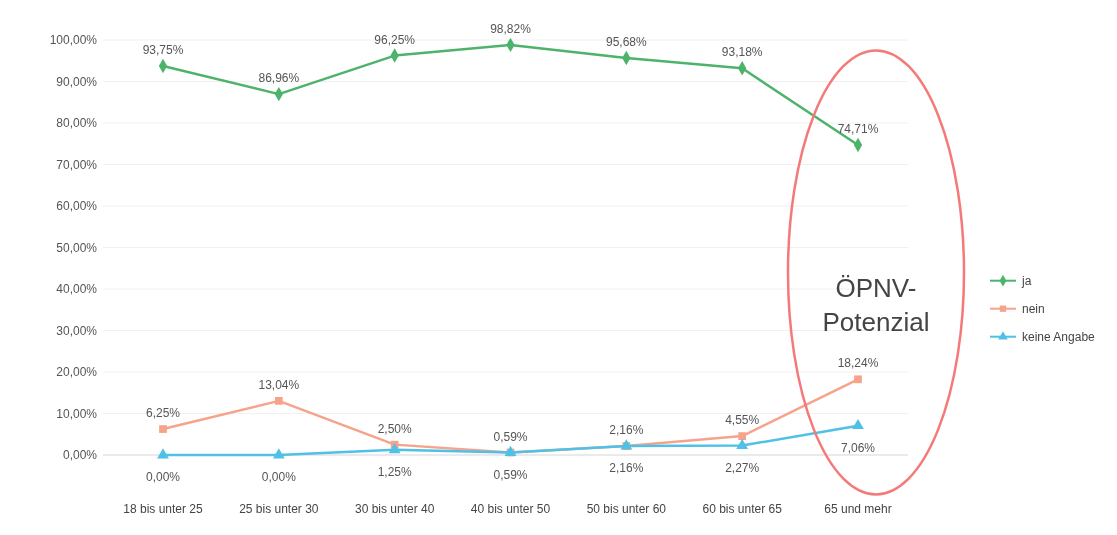 The width and height of the screenshot is (1117, 535). Describe the element at coordinates (73, 40) in the screenshot. I see `y-tick-label: 100,00%` at that location.